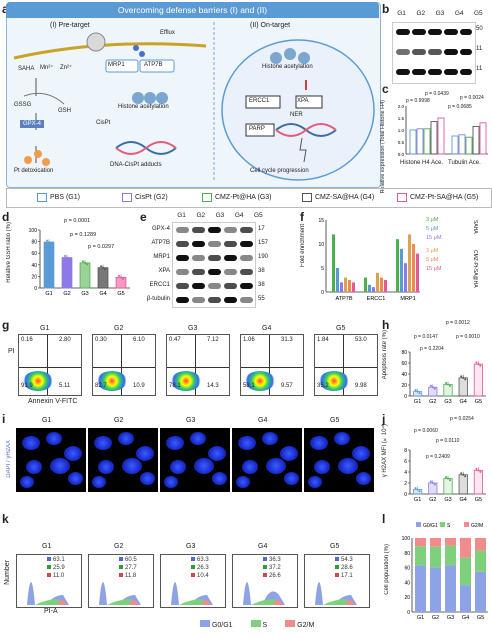 The image size is (492, 639). I want to click on quadrant-value: 10.9, so click(139, 386).